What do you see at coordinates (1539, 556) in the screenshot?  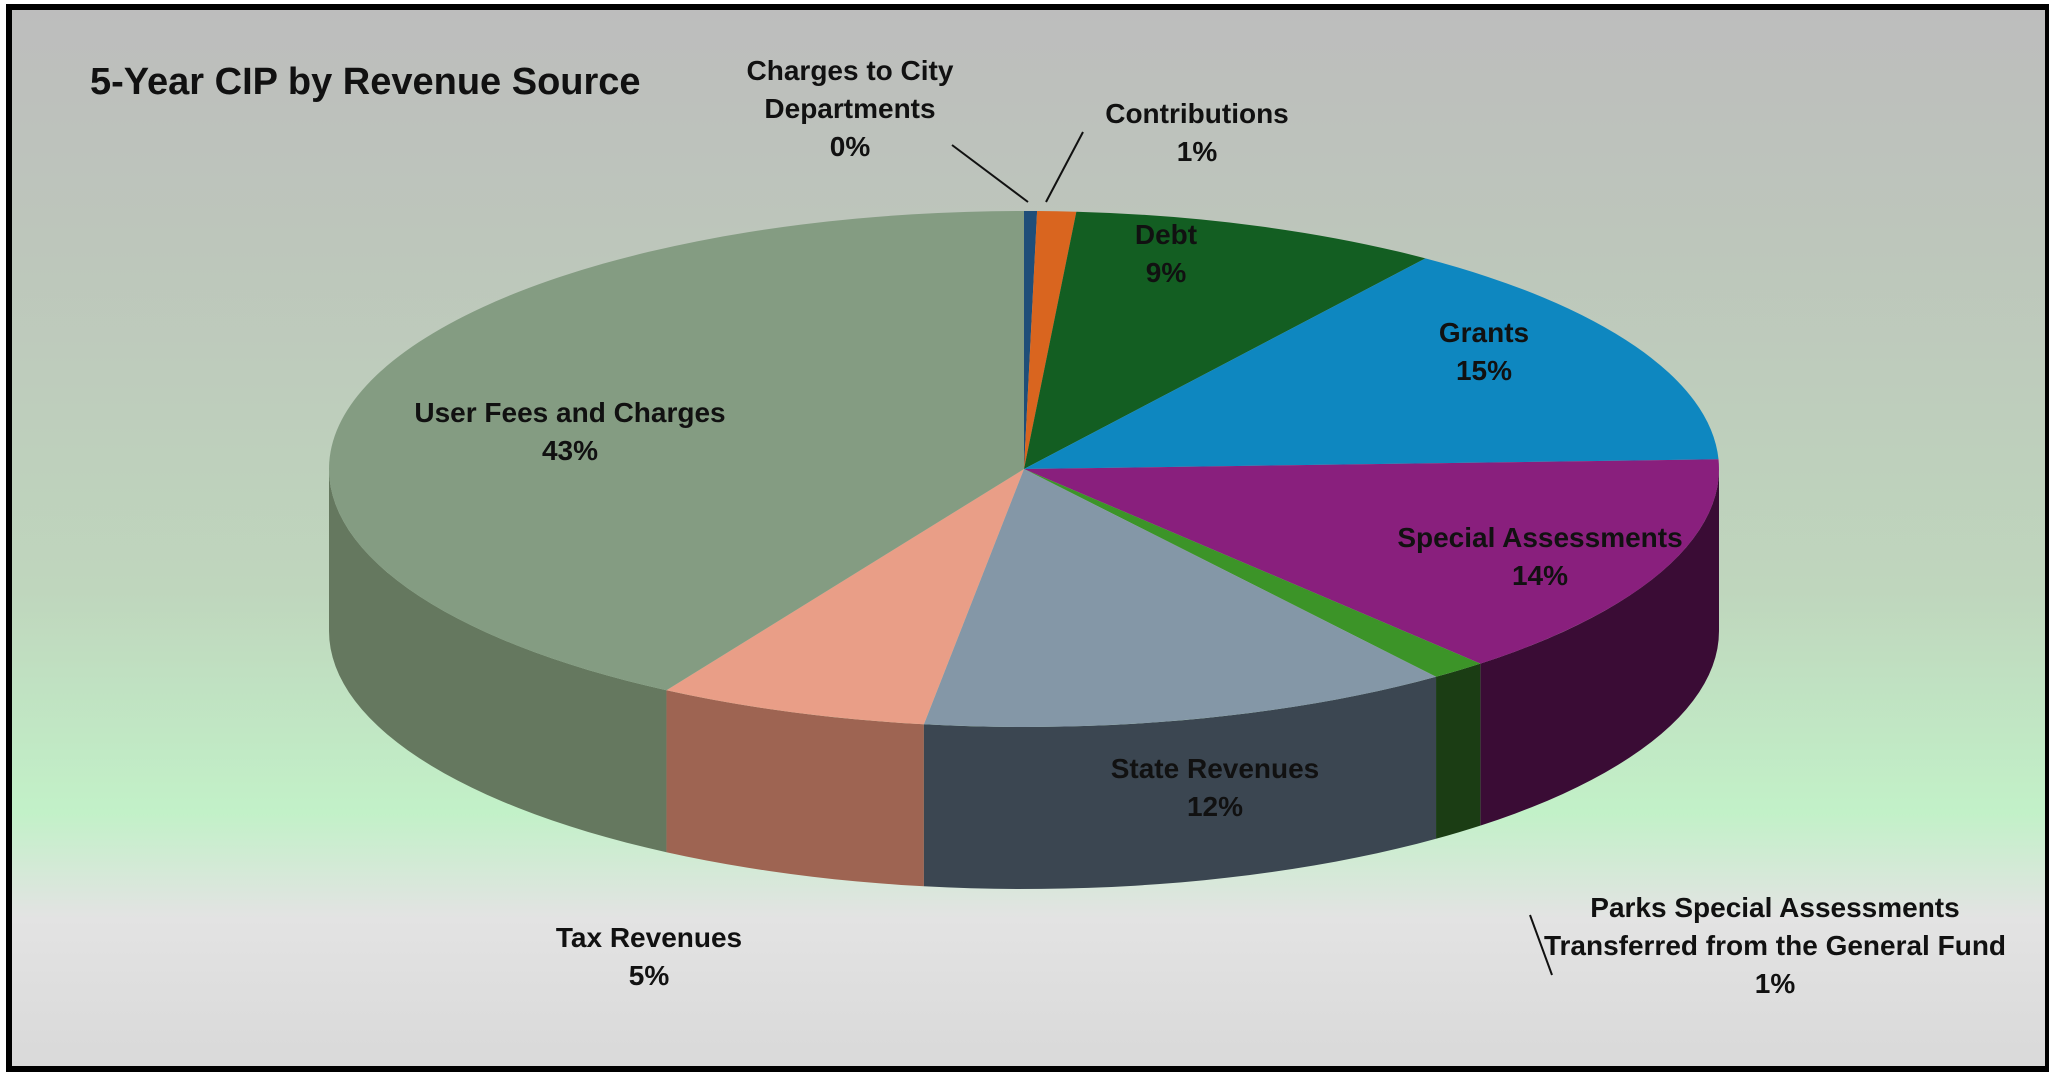 I see `slice-label-4: Special Assessments 14%` at bounding box center [1539, 556].